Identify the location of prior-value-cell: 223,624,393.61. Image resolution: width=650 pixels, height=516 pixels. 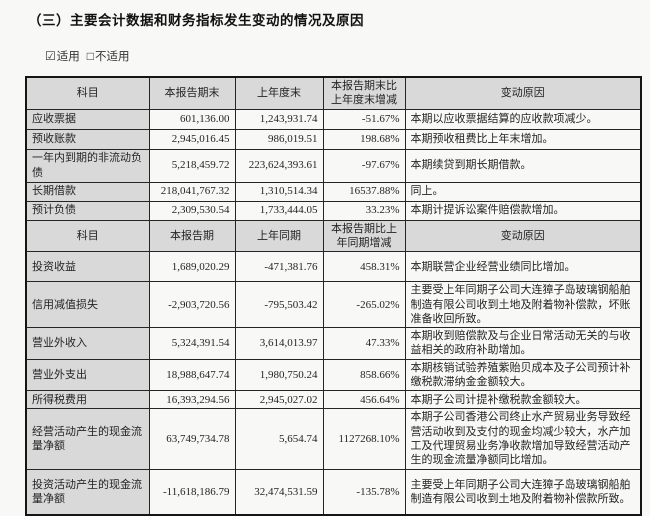
(279, 165).